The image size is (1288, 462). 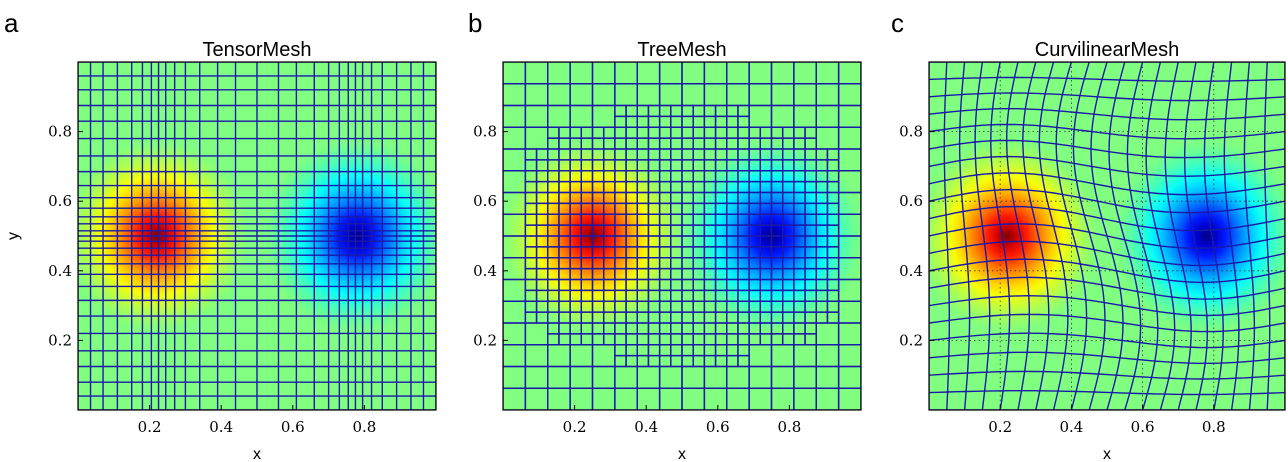 I want to click on panel-title-c: CurvilinearMesh, so click(x=1107, y=50).